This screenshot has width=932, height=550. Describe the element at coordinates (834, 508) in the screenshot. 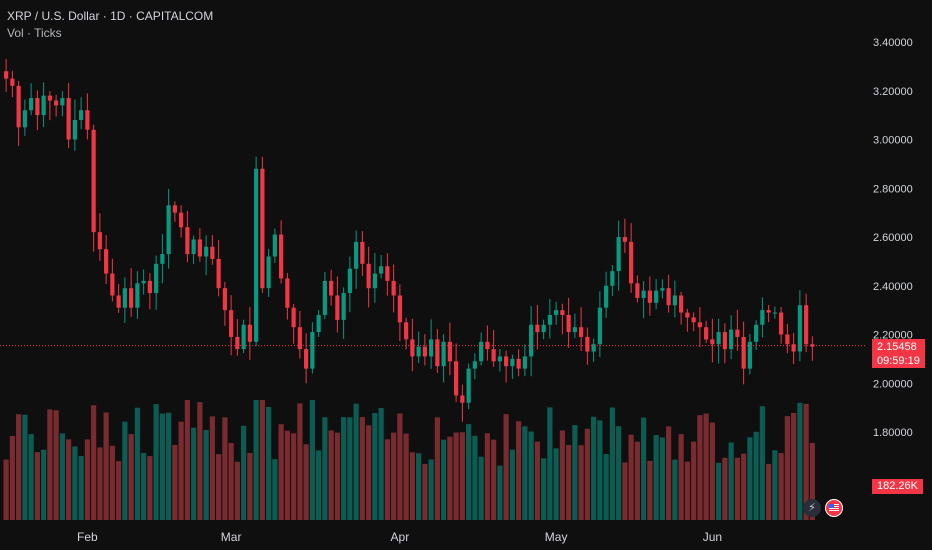

I see `us-flag-icon` at that location.